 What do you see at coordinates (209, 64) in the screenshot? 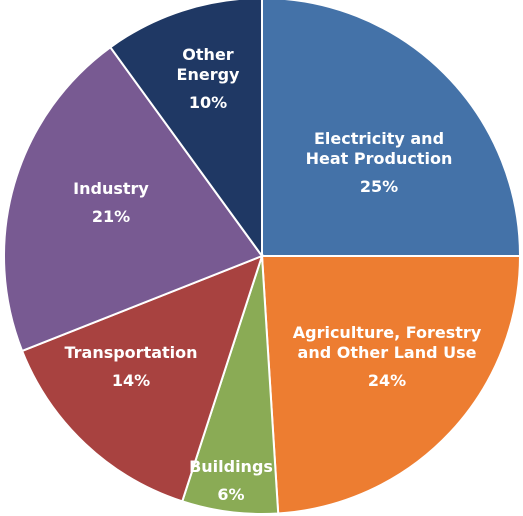
I see `slice-label-other-energy: Other Energy` at bounding box center [209, 64].